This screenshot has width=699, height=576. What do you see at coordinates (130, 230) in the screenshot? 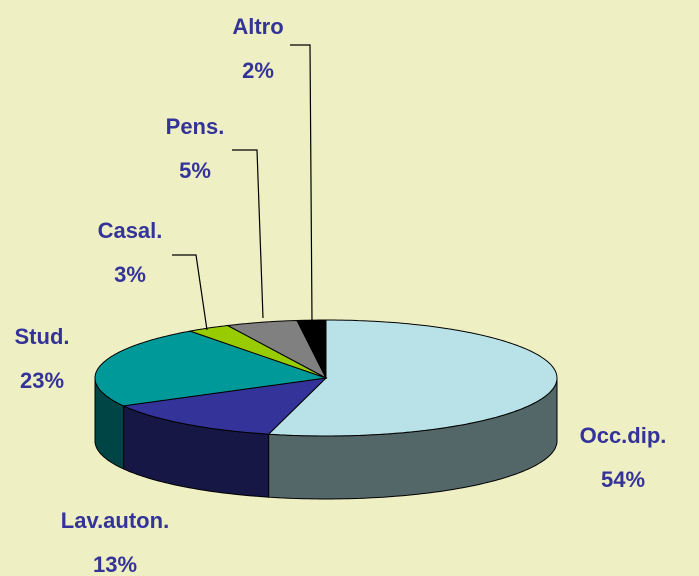
I see `category-label: Casal.` at bounding box center [130, 230].